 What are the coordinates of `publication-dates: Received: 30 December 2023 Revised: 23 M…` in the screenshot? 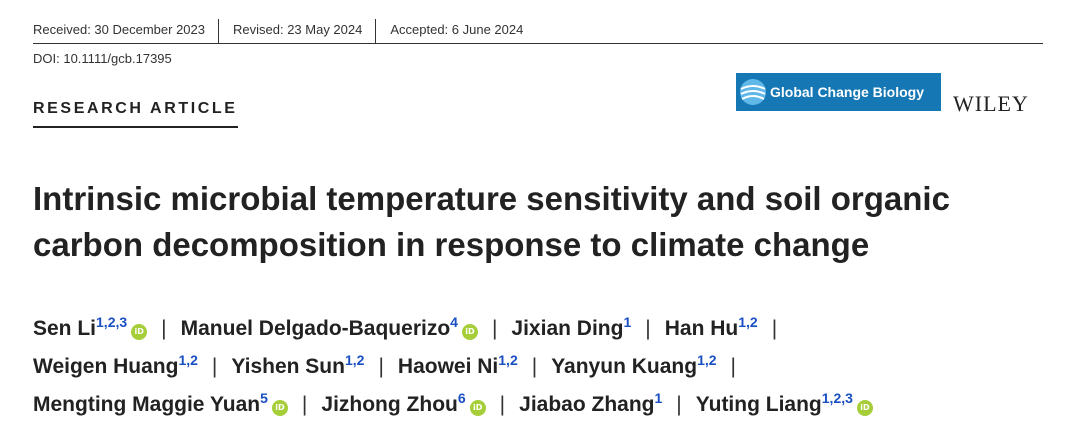 It's located at (291, 31).